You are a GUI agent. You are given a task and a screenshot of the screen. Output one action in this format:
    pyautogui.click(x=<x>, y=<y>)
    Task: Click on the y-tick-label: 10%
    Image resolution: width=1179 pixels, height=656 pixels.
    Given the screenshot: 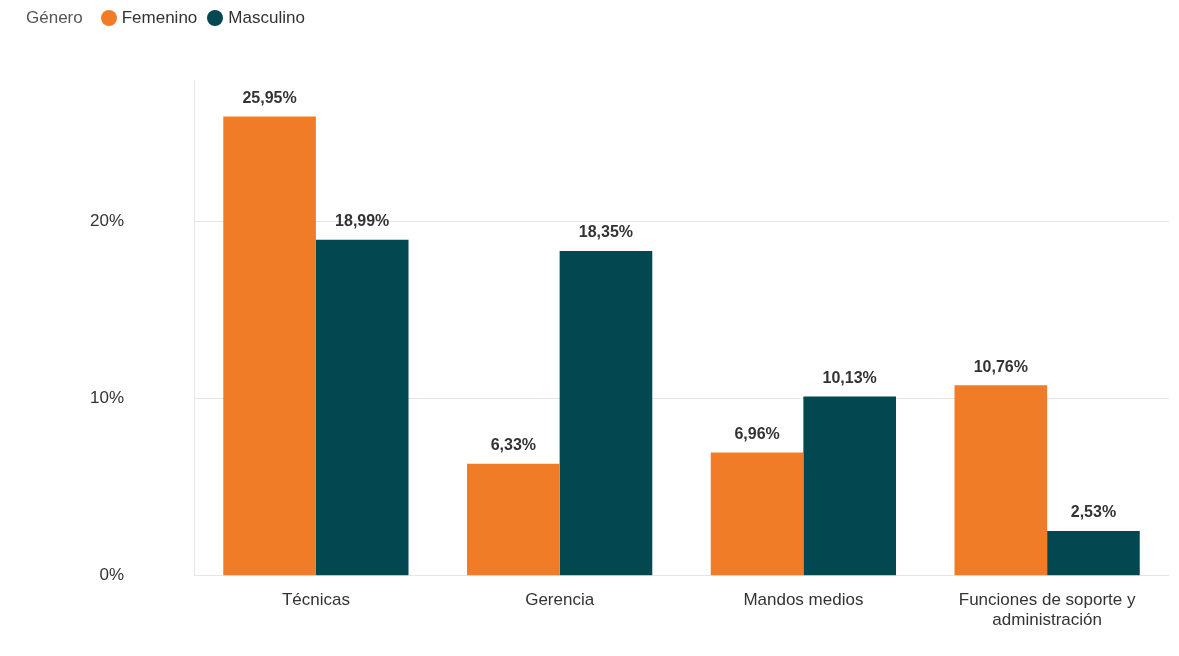 What is the action you would take?
    pyautogui.click(x=107, y=398)
    